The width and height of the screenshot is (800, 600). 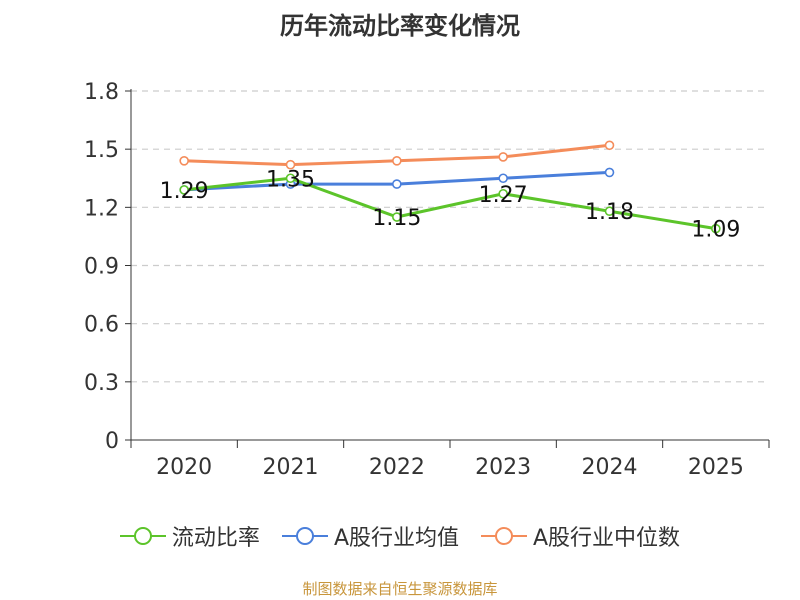 I want to click on data-label: 1.29, so click(x=184, y=191).